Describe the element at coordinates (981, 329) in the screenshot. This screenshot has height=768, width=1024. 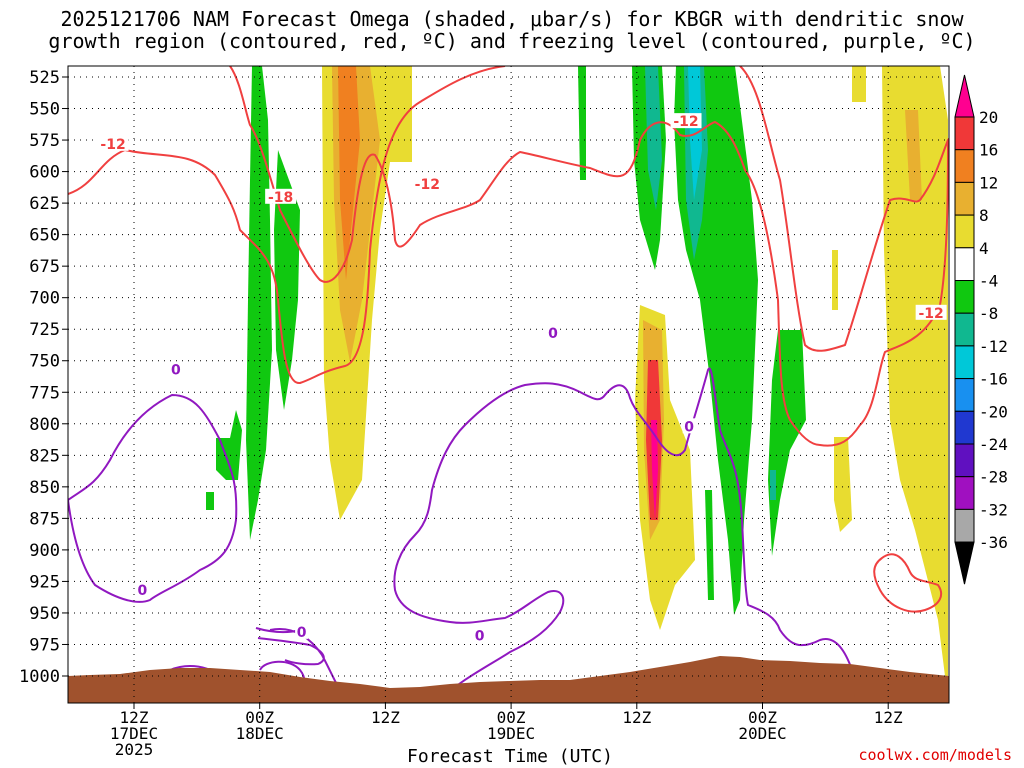
I see `colorbar: 20 16 12 8 4 -4 -8 -12 -16 -20 -24 -28 -32 -36` at that location.